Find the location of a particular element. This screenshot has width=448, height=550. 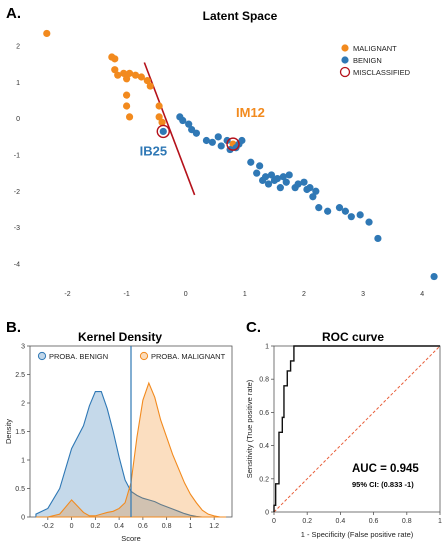

x-tick-label: -1 is located at coordinates (126, 294).